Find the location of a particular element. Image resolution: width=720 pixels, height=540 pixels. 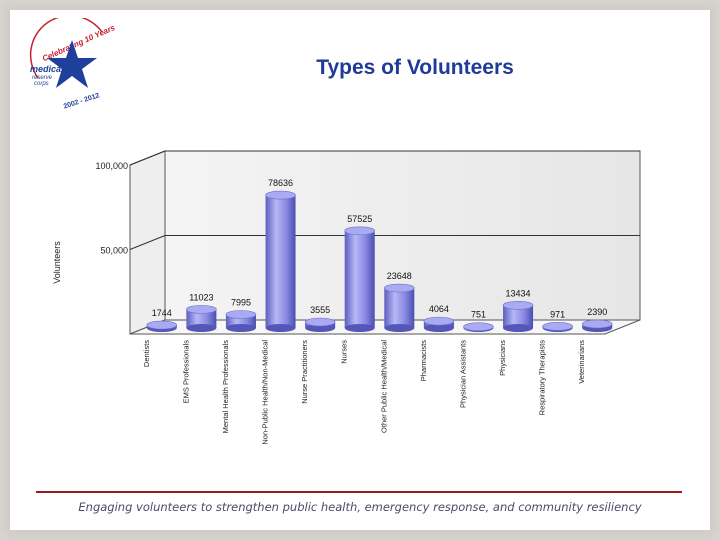

category-label: Respiratory Therapists is located at coordinates (542, 378).